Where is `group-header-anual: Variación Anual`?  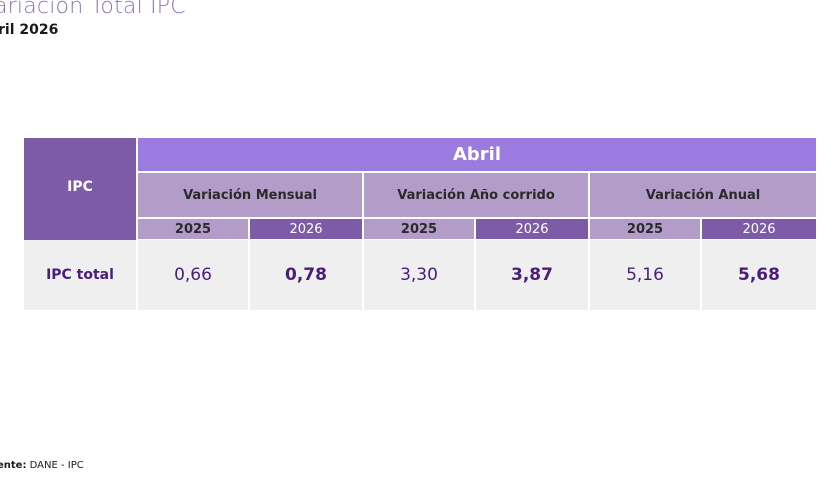 group-header-anual: Variación Anual is located at coordinates (703, 195).